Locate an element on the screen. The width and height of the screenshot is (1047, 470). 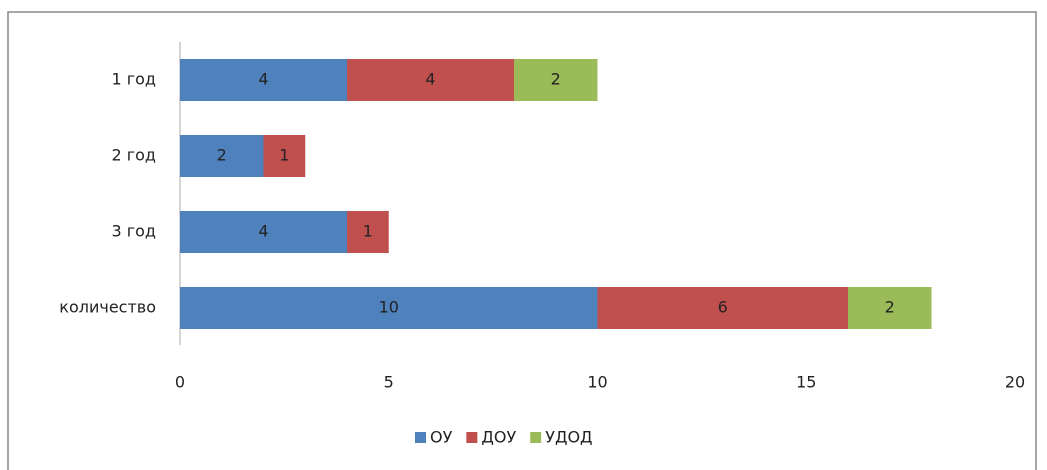
x-tick-label: 0 is located at coordinates (180, 382).